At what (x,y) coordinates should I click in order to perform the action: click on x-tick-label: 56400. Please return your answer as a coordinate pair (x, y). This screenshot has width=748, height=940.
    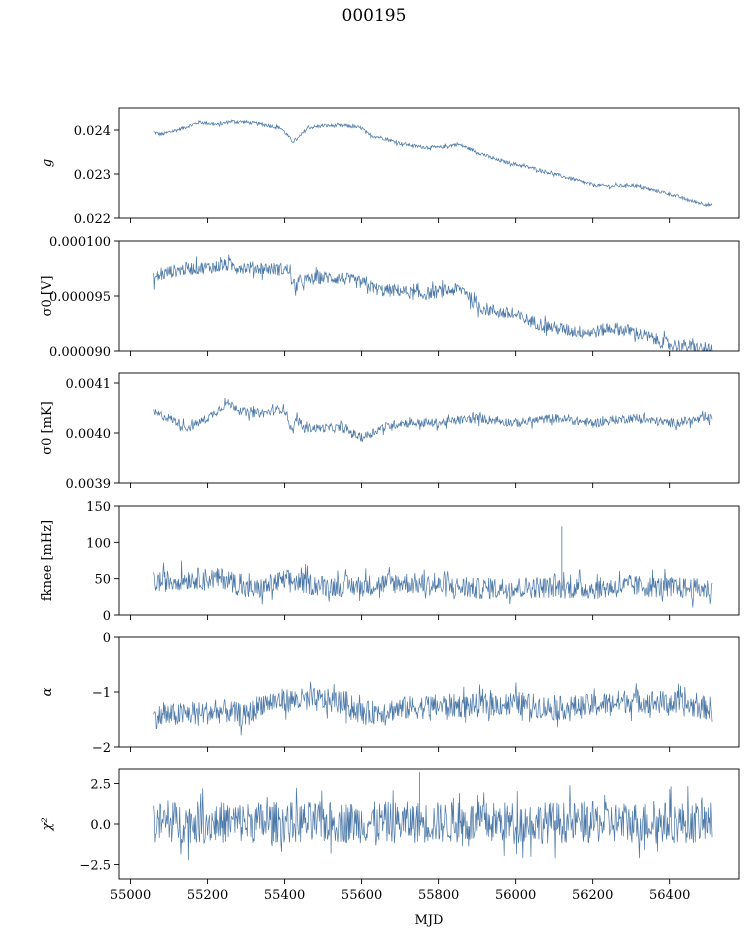
    Looking at the image, I should click on (669, 895).